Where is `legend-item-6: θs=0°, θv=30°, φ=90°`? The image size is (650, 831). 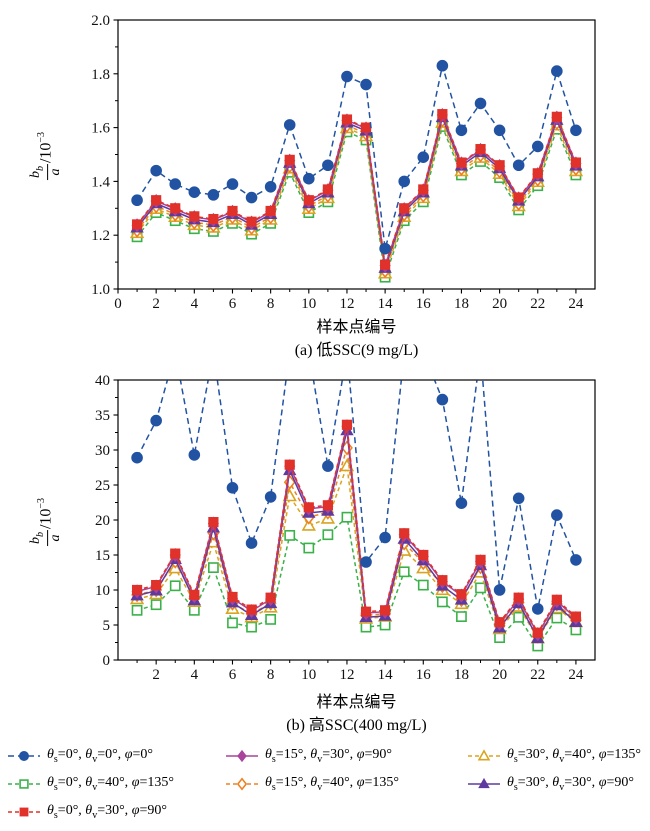 legend-item-6: θs=0°, θv=30°, φ=90° is located at coordinates (115, 811).